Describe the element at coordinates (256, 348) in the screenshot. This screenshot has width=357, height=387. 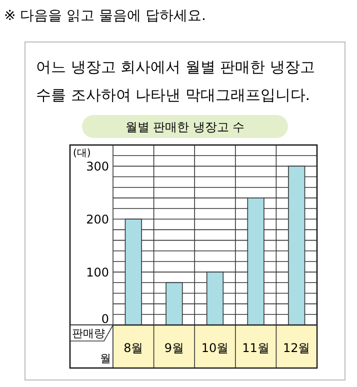
I see `x-tick-label: 11월` at that location.